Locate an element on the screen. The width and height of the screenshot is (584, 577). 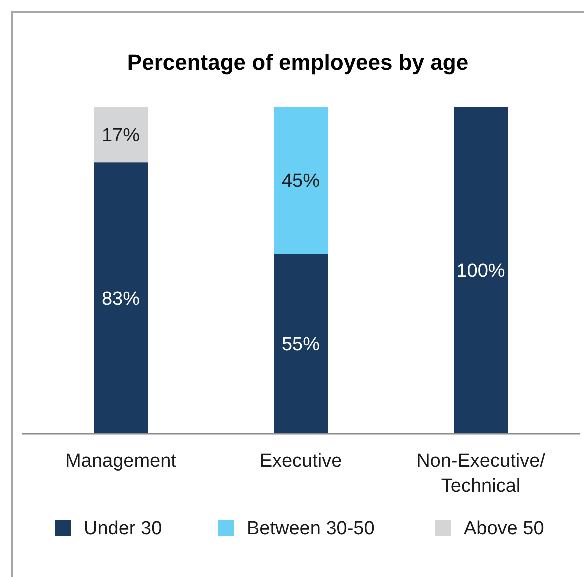
chart-title: Percentage of employees by age is located at coordinates (298, 62).